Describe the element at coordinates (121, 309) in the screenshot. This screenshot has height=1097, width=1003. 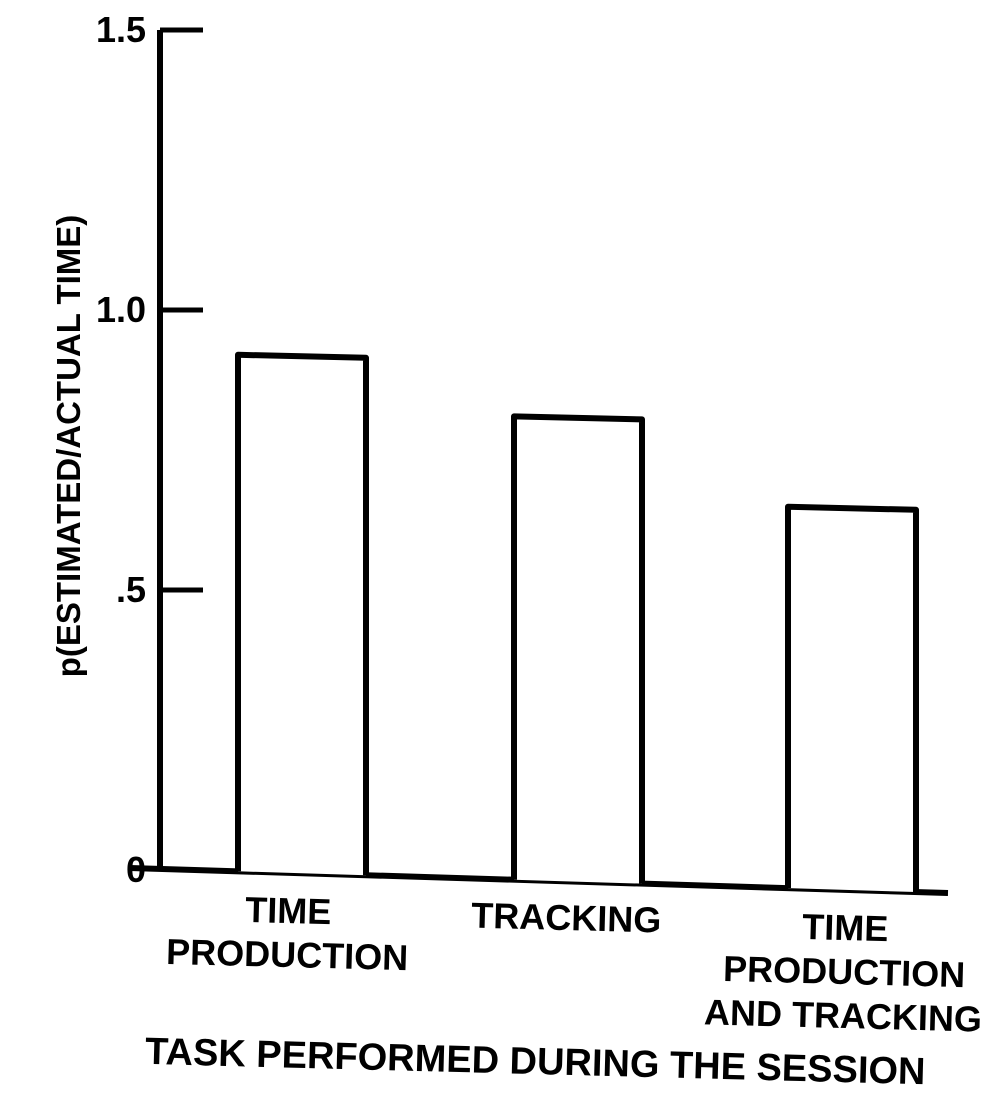
I see `y-tick-label: 1.0` at that location.